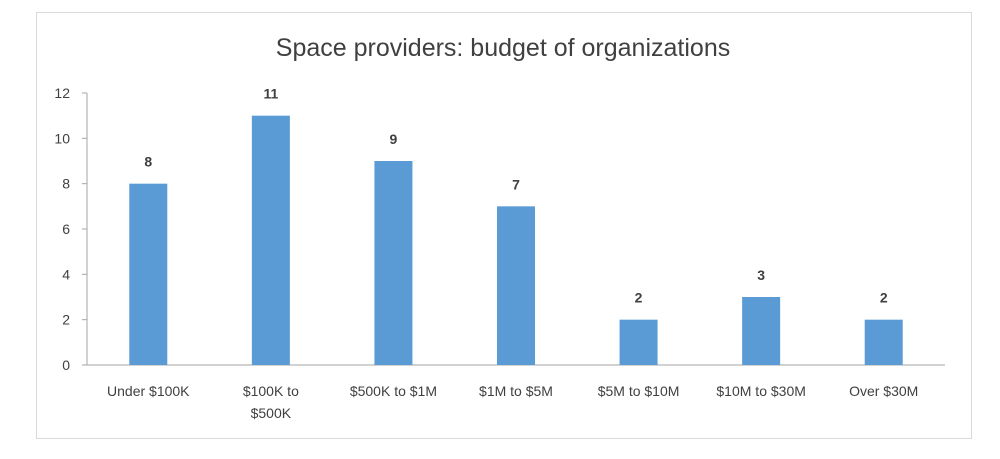 This screenshot has height=459, width=1000. I want to click on chart-title: Space providers: budget of organizations, so click(503, 48).